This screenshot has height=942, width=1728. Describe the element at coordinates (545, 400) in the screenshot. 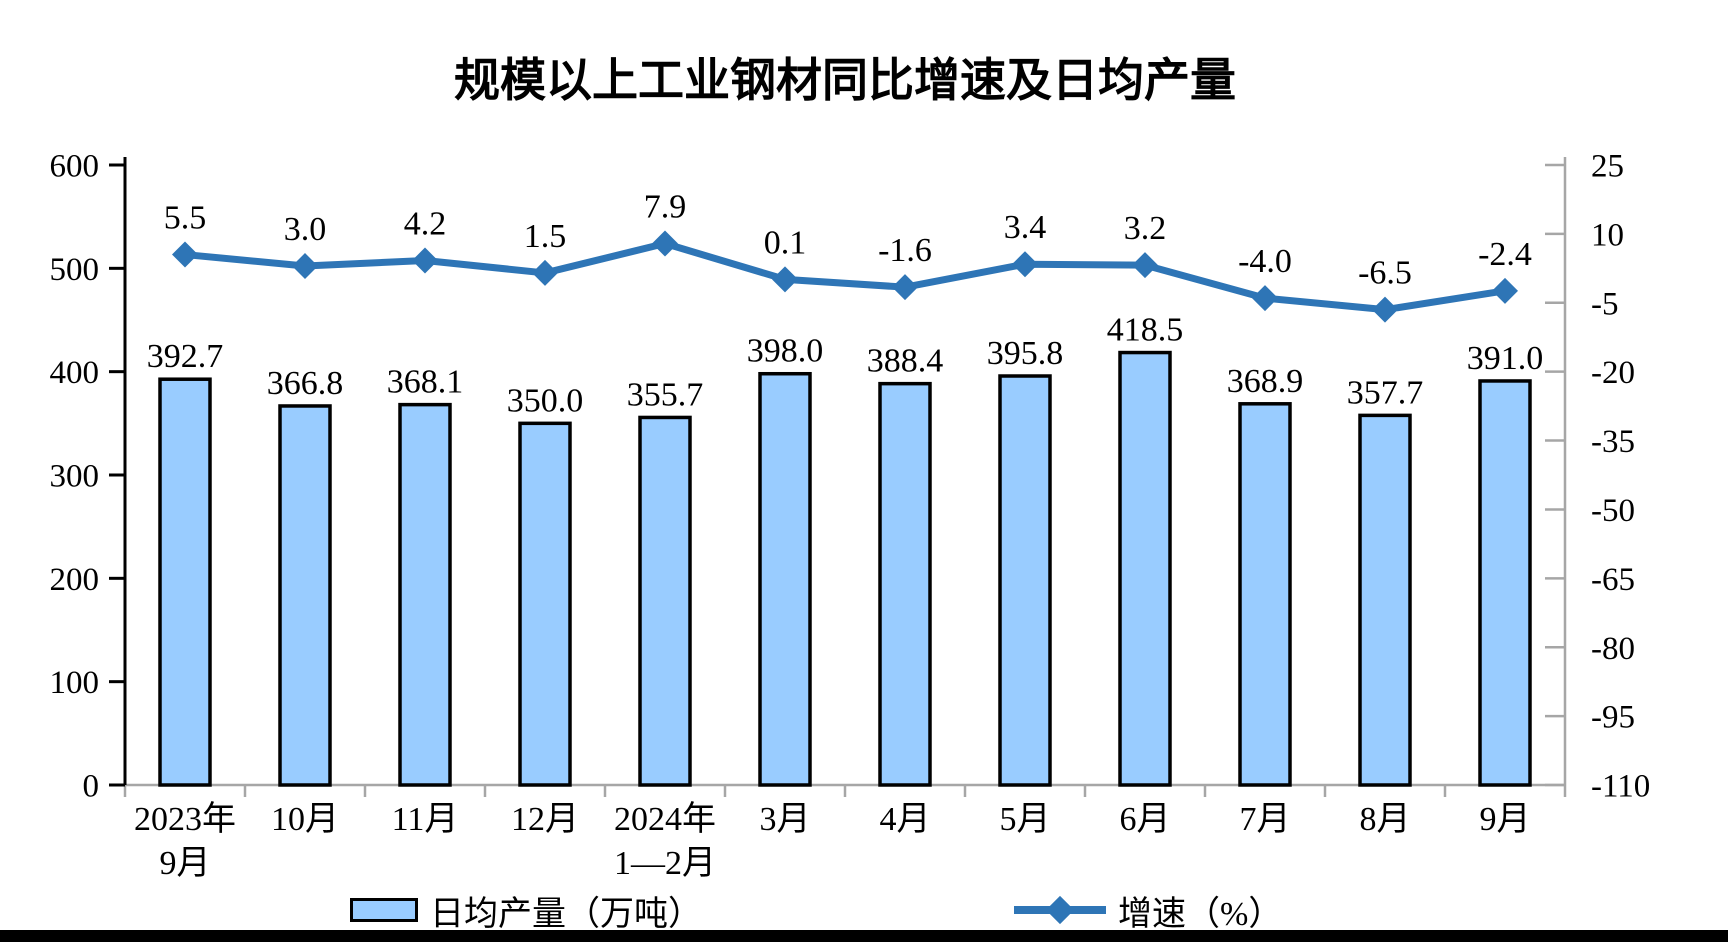

I see `bar-value-label: 350.0` at that location.